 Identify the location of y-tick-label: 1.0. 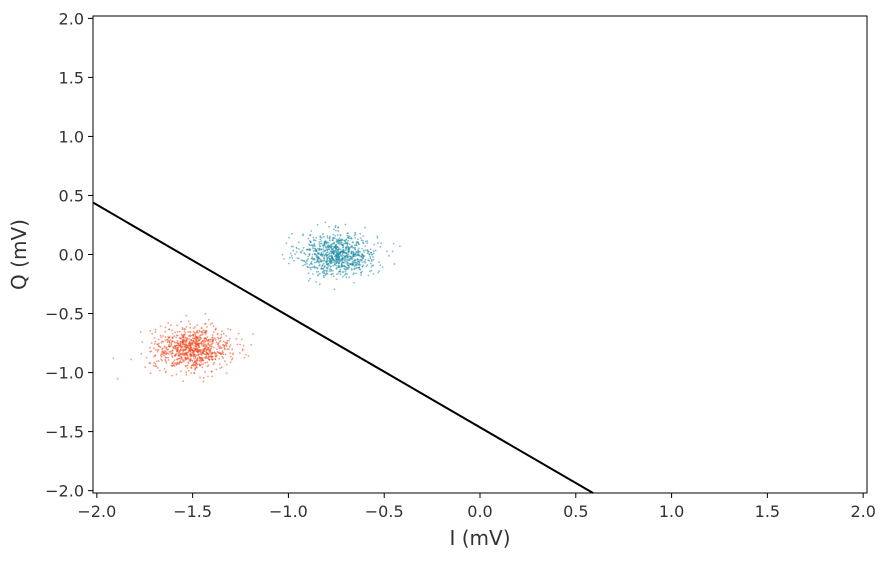
(71, 136).